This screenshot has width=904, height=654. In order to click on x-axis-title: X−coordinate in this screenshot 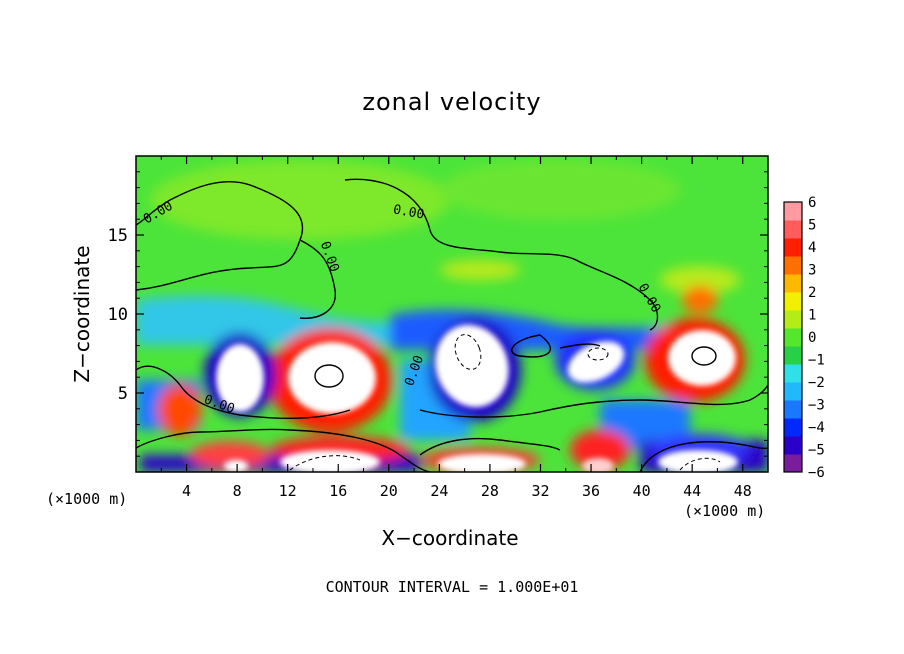, I will do `click(450, 538)`.